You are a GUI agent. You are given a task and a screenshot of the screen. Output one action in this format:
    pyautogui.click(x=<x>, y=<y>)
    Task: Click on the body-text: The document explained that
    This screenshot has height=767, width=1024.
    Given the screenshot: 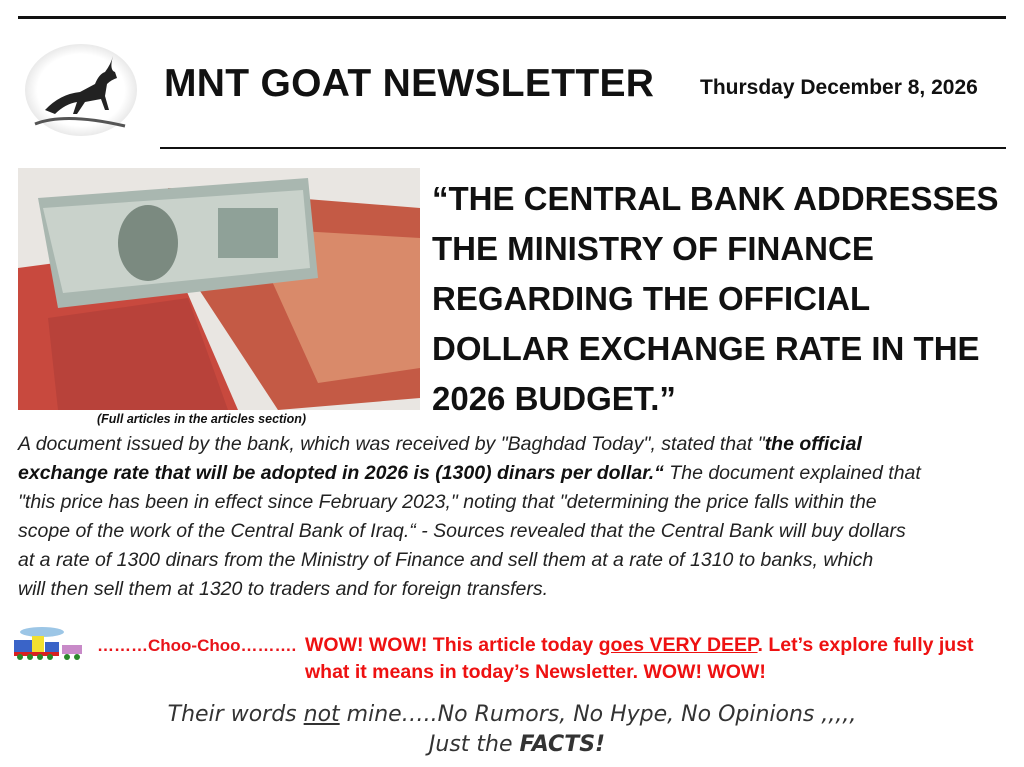 What is the action you would take?
    pyautogui.click(x=792, y=473)
    